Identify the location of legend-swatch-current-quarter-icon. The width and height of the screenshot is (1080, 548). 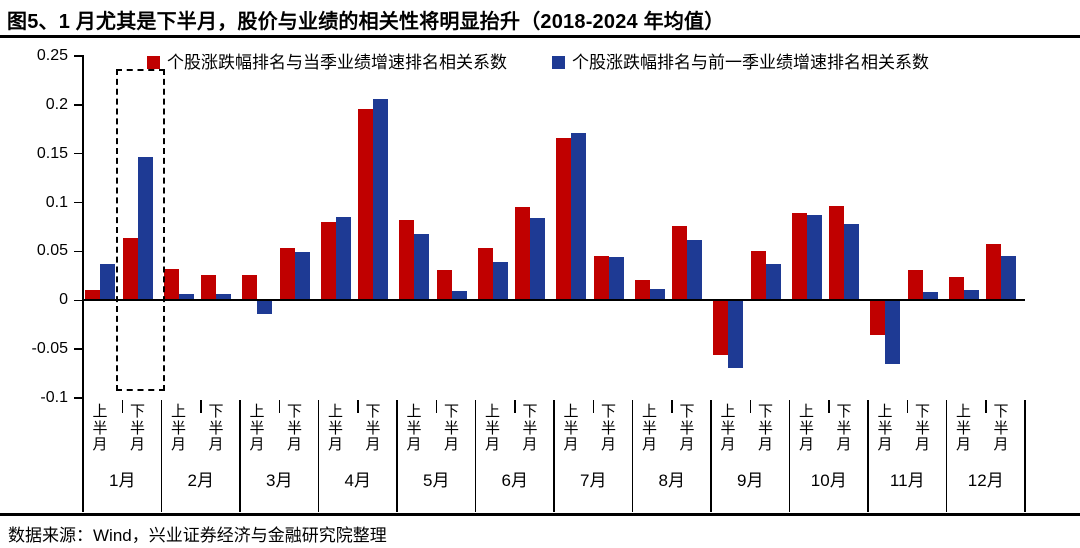
(153, 62).